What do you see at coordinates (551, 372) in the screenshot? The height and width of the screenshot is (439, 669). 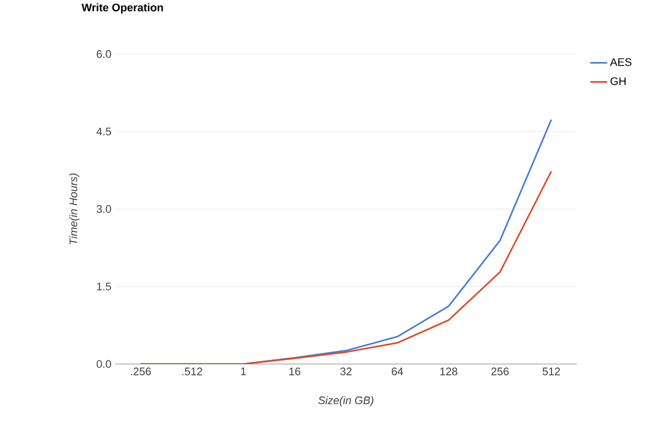 I see `x-tick-label: 512` at bounding box center [551, 372].